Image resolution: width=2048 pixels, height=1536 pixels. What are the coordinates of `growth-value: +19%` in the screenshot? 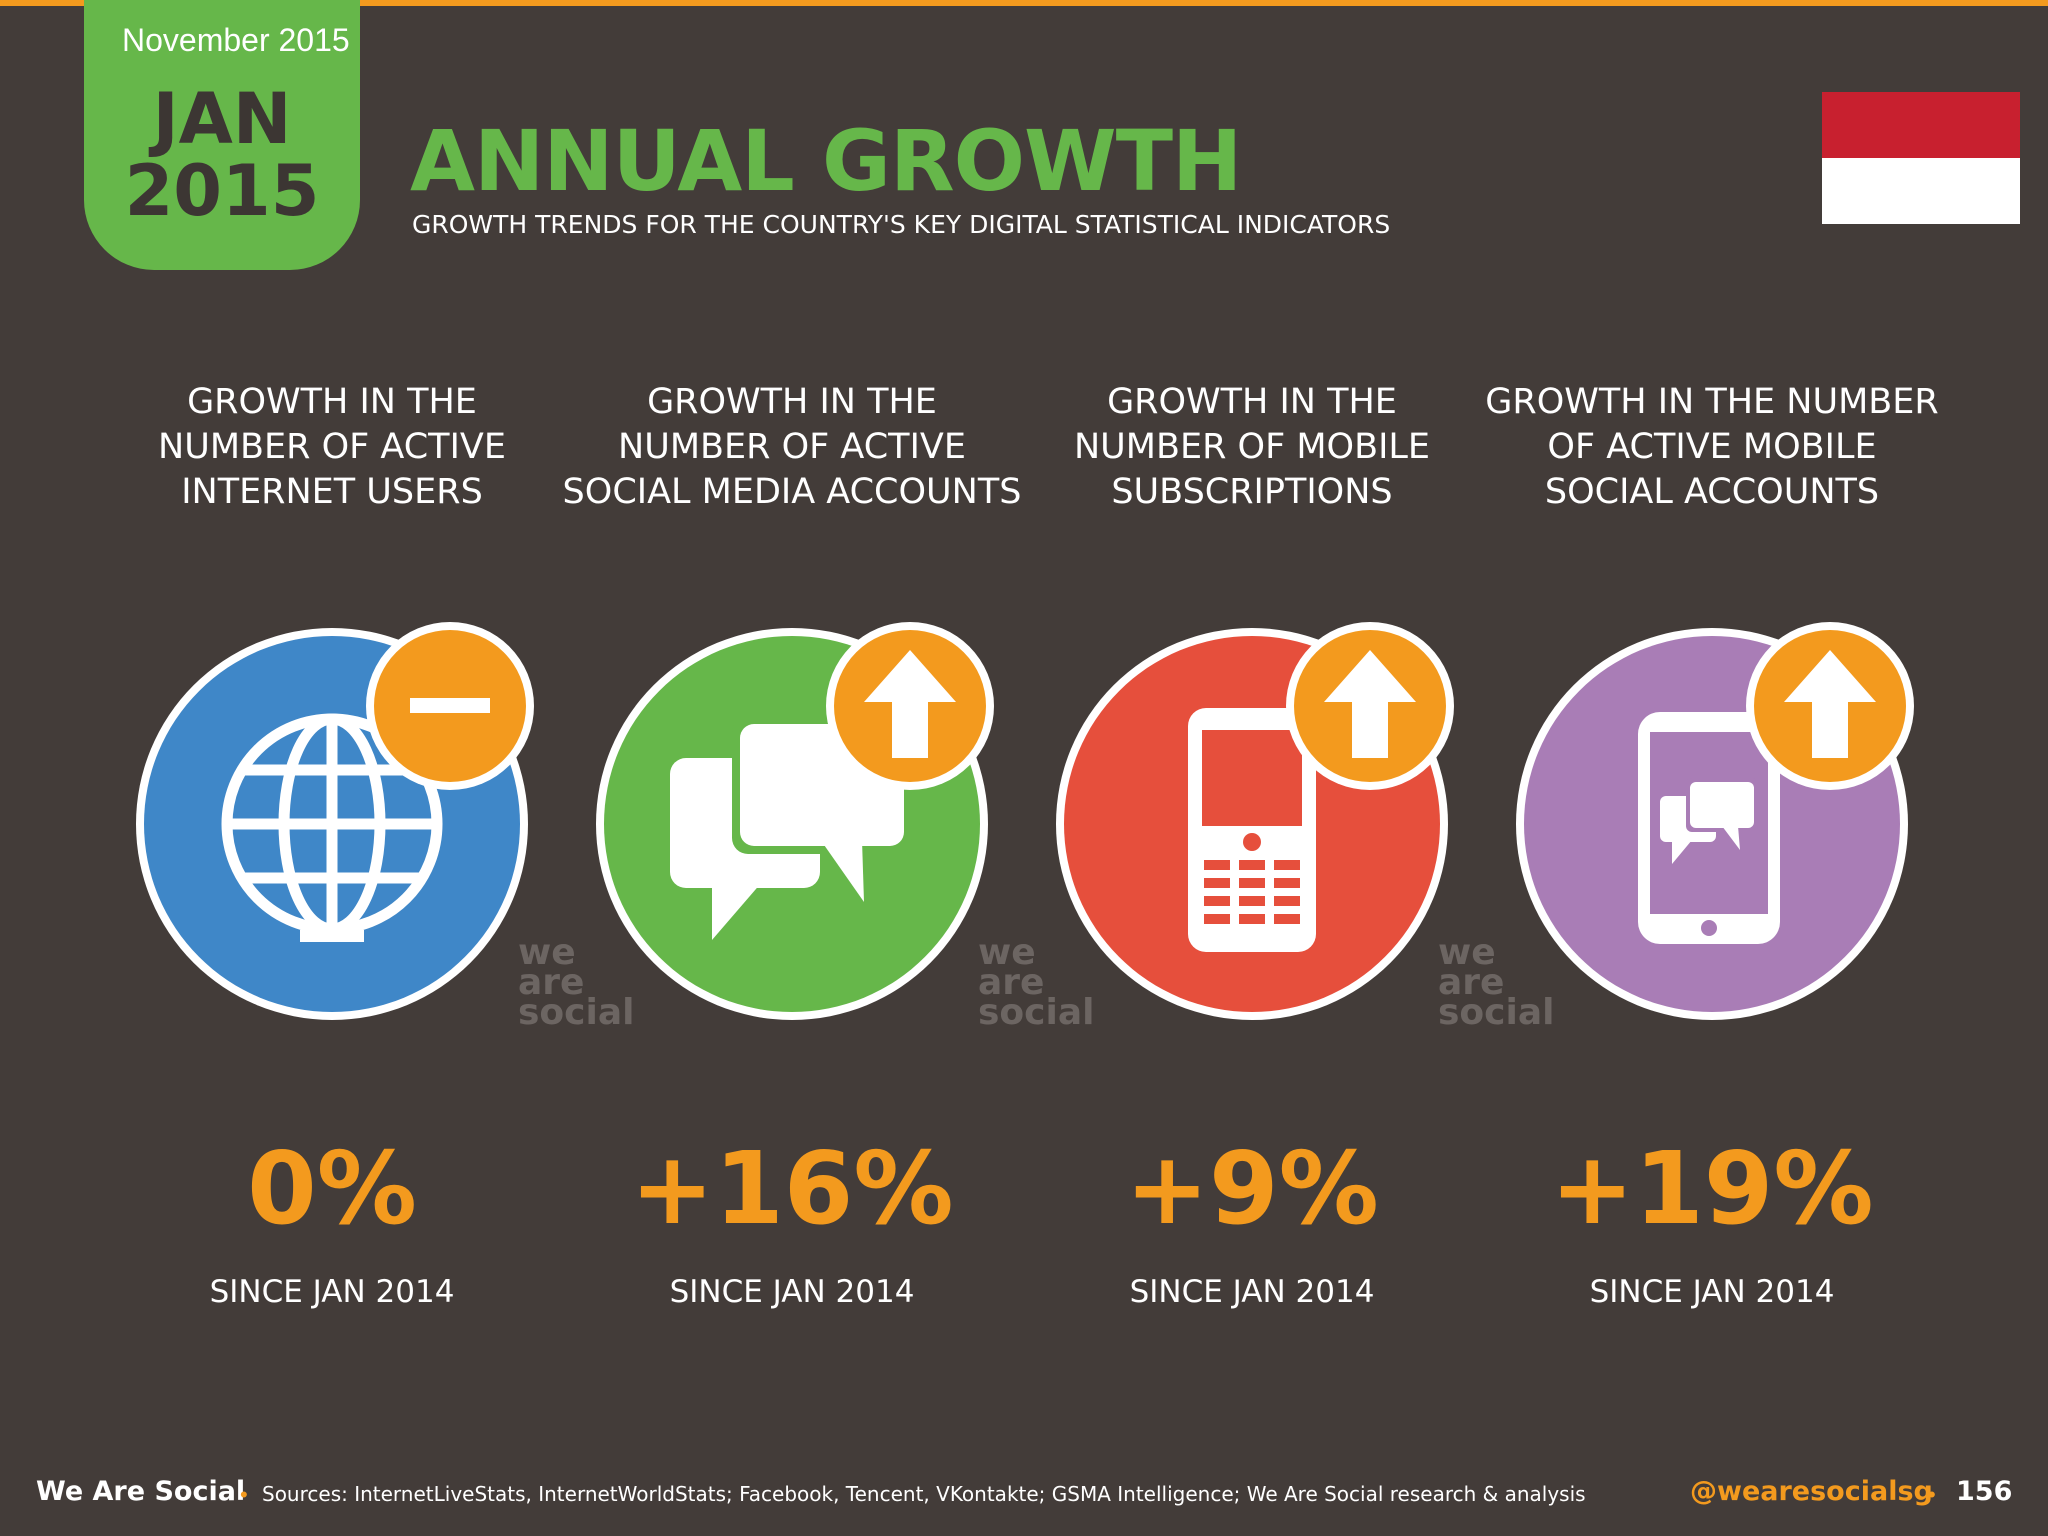 It's located at (1712, 1188).